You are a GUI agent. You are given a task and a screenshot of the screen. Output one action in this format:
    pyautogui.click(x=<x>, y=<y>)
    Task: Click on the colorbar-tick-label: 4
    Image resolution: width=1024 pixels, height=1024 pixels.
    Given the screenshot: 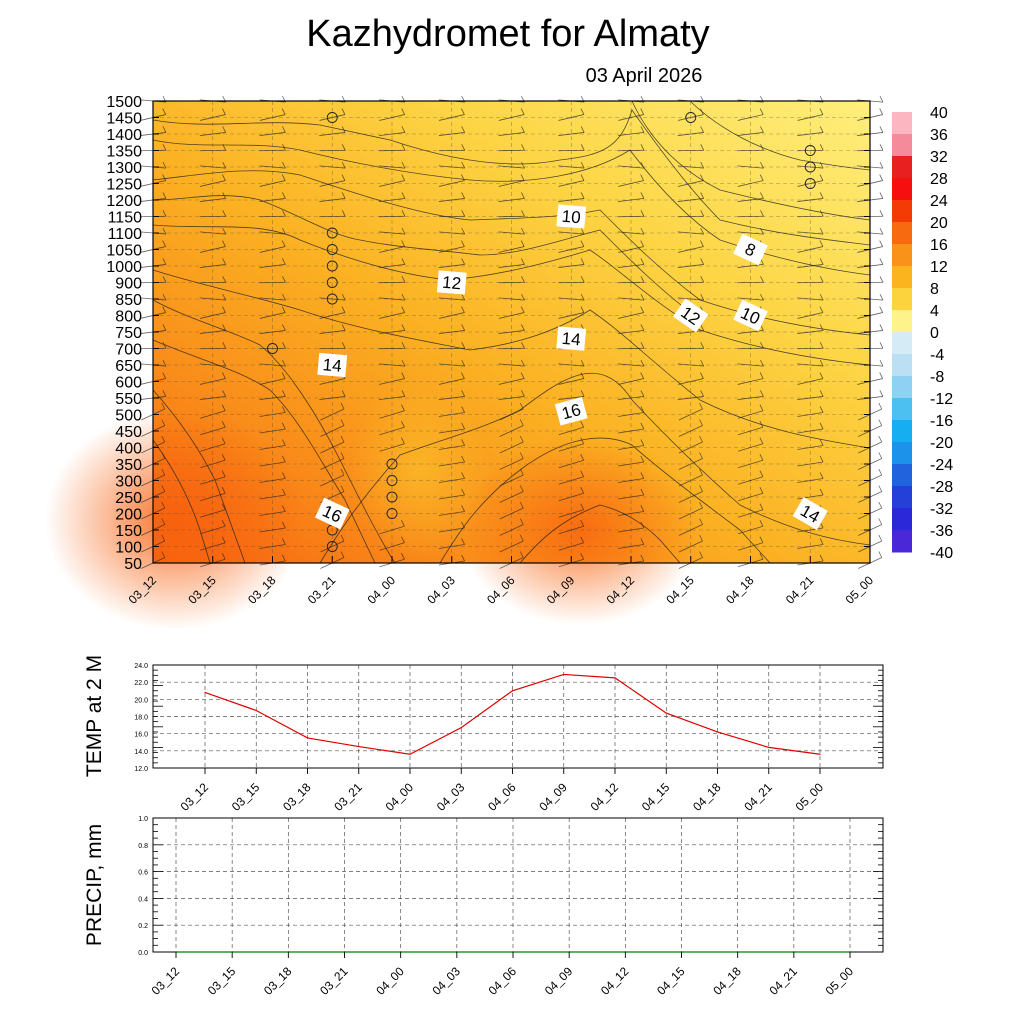 What is the action you would take?
    pyautogui.click(x=934, y=311)
    